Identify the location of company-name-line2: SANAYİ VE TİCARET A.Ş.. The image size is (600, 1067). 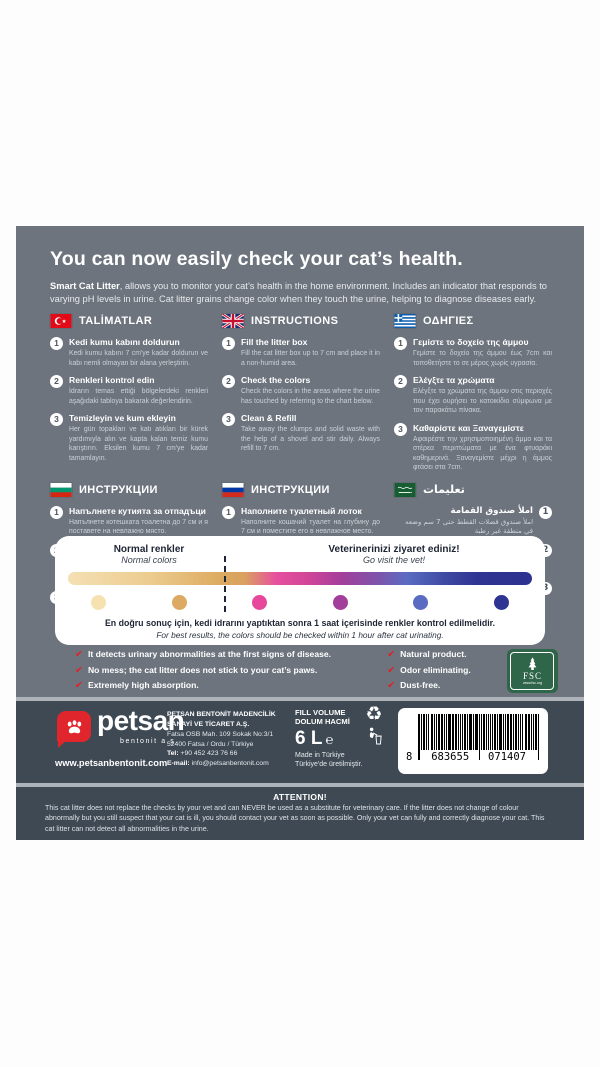
(208, 724).